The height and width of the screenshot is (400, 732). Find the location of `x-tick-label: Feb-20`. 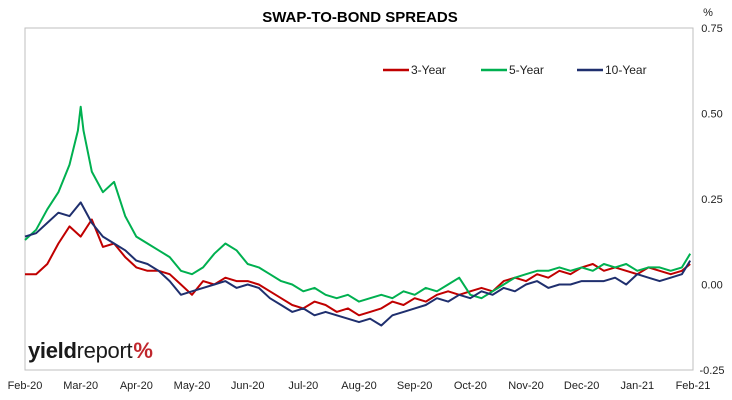

x-tick-label: Feb-20 is located at coordinates (25, 386).